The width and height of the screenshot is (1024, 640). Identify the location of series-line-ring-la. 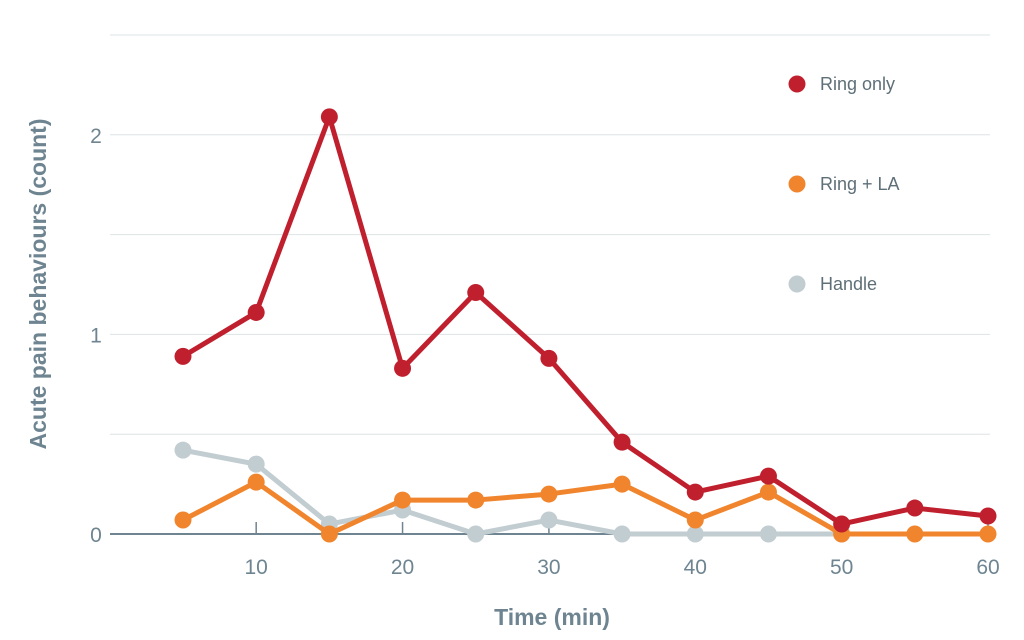
(584, 508).